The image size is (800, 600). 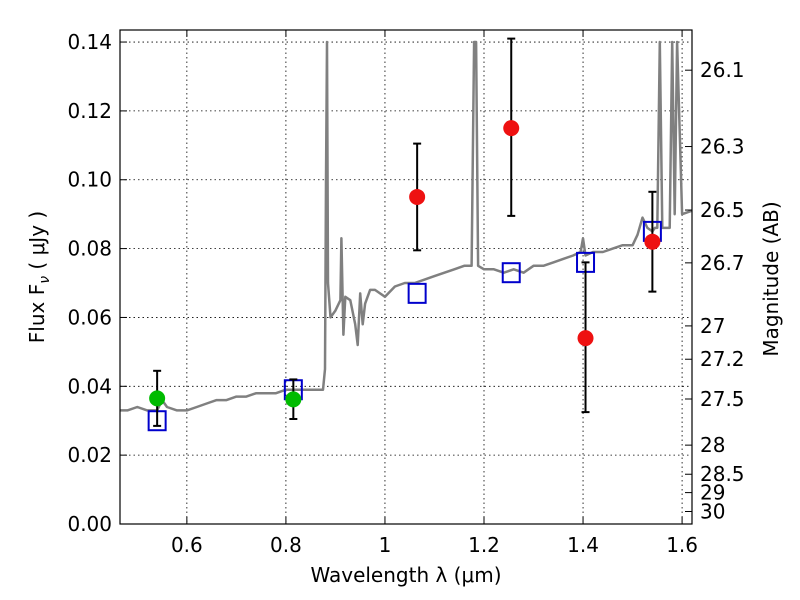 I want to click on x-tick-label: 1.2, so click(x=484, y=545).